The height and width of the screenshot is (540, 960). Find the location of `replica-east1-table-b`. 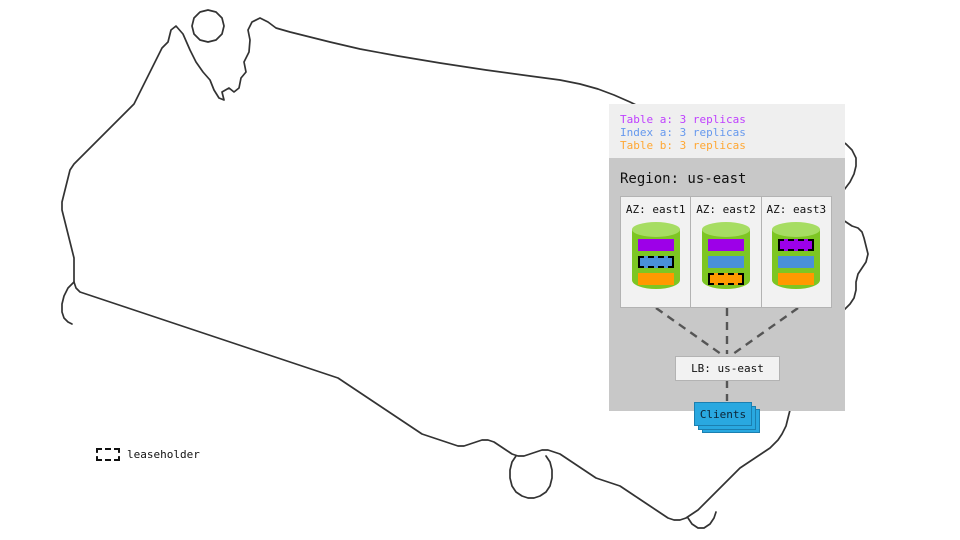

replica-east1-table-b is located at coordinates (655, 279).